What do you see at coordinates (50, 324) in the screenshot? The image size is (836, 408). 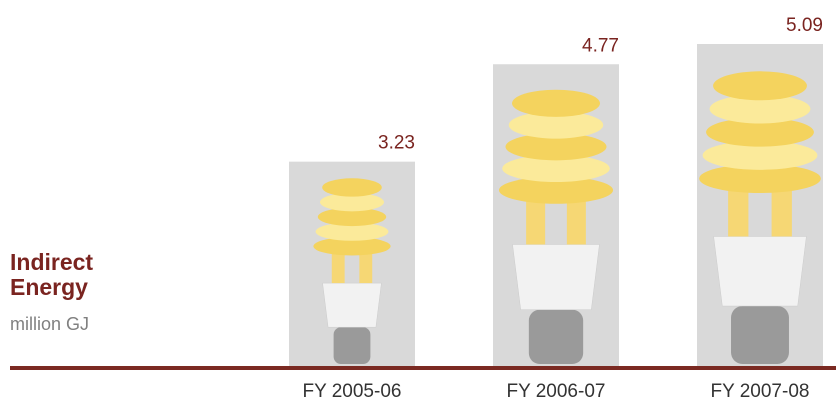 I see `chart-subtitle: million GJ` at bounding box center [50, 324].